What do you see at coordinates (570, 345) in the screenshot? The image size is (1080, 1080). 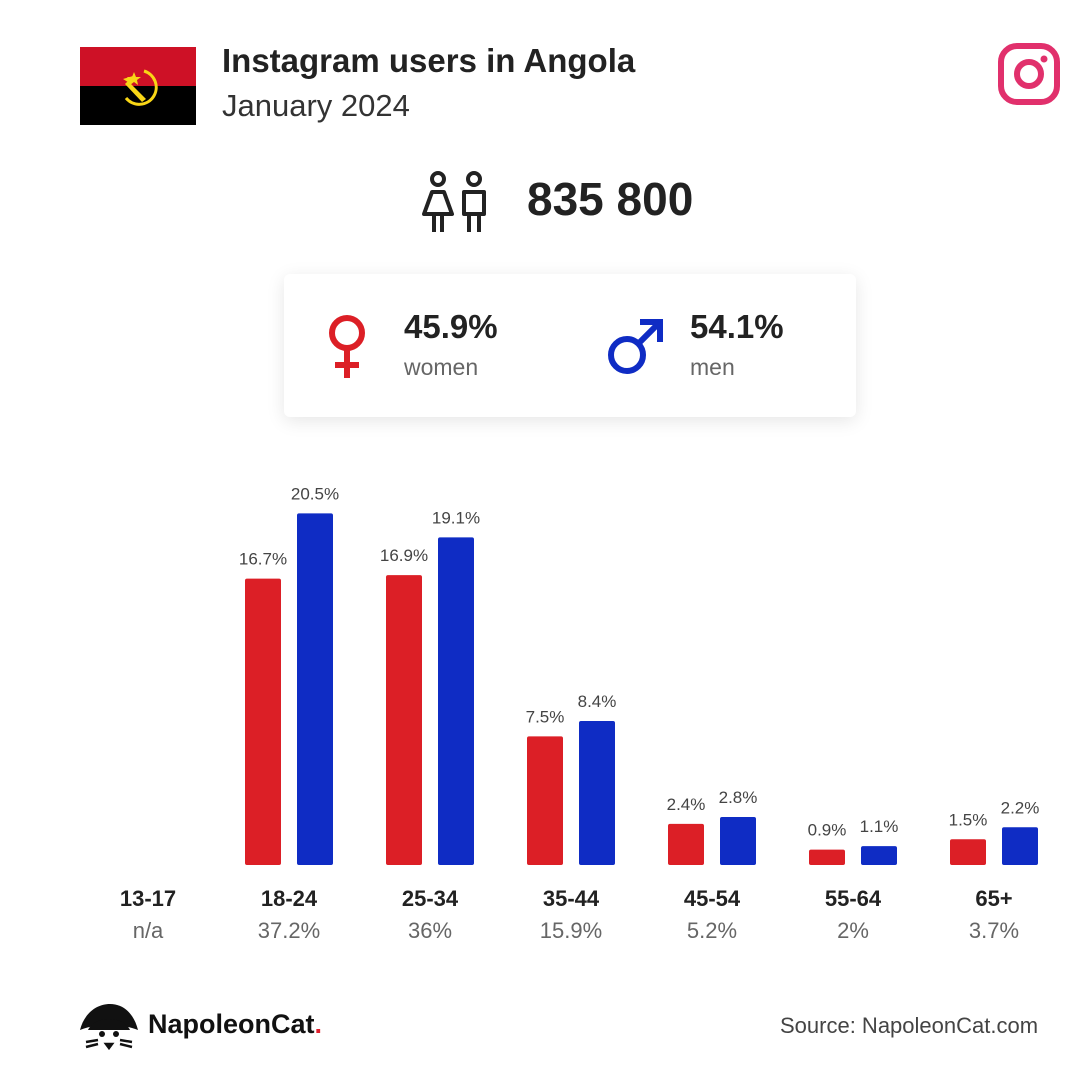 I see `gender-card: 45.9% women 54.1% men` at bounding box center [570, 345].